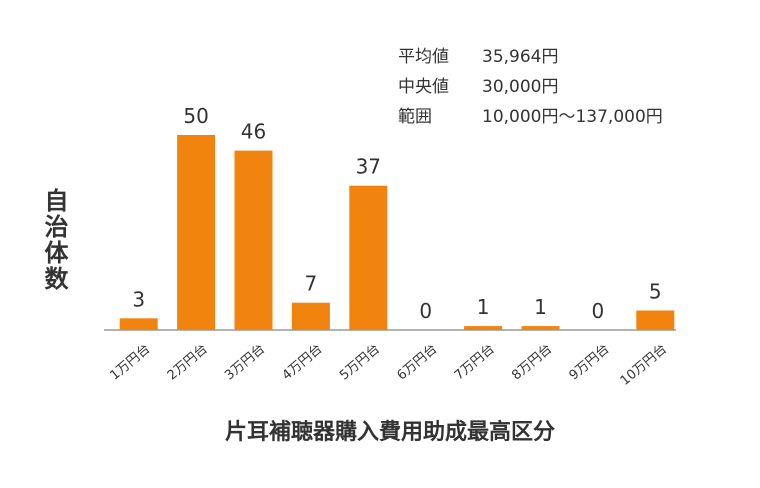 The width and height of the screenshot is (760, 488). What do you see at coordinates (572, 117) in the screenshot?
I see `range-value: 10,000円〜137,000円` at bounding box center [572, 117].